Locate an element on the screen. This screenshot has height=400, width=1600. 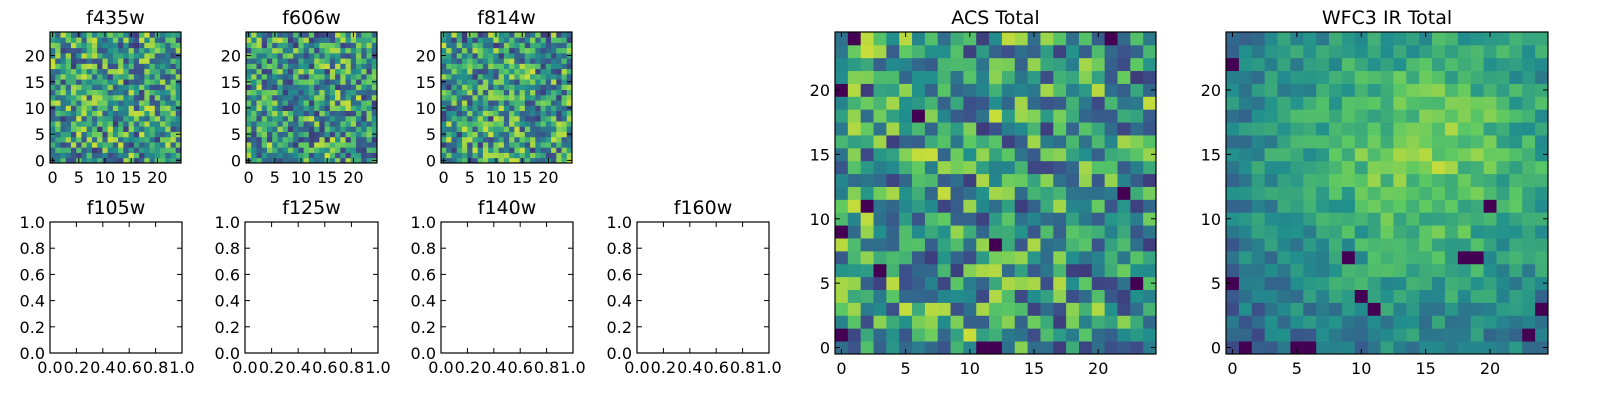
x-tick-label: 0.6 is located at coordinates (715, 367).